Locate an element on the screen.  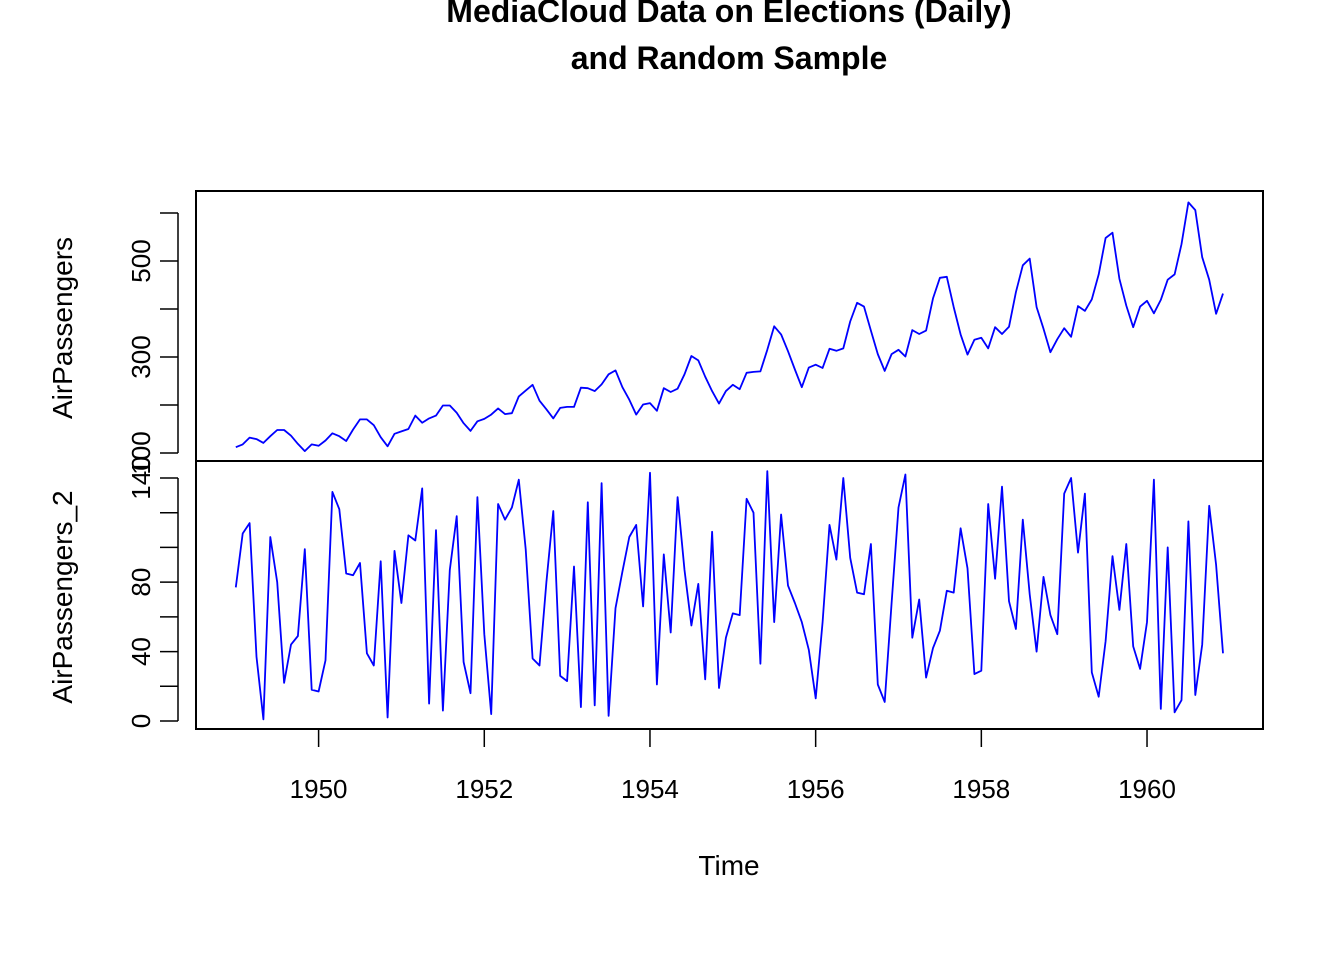
x-tick-label: 1952 is located at coordinates (484, 789).